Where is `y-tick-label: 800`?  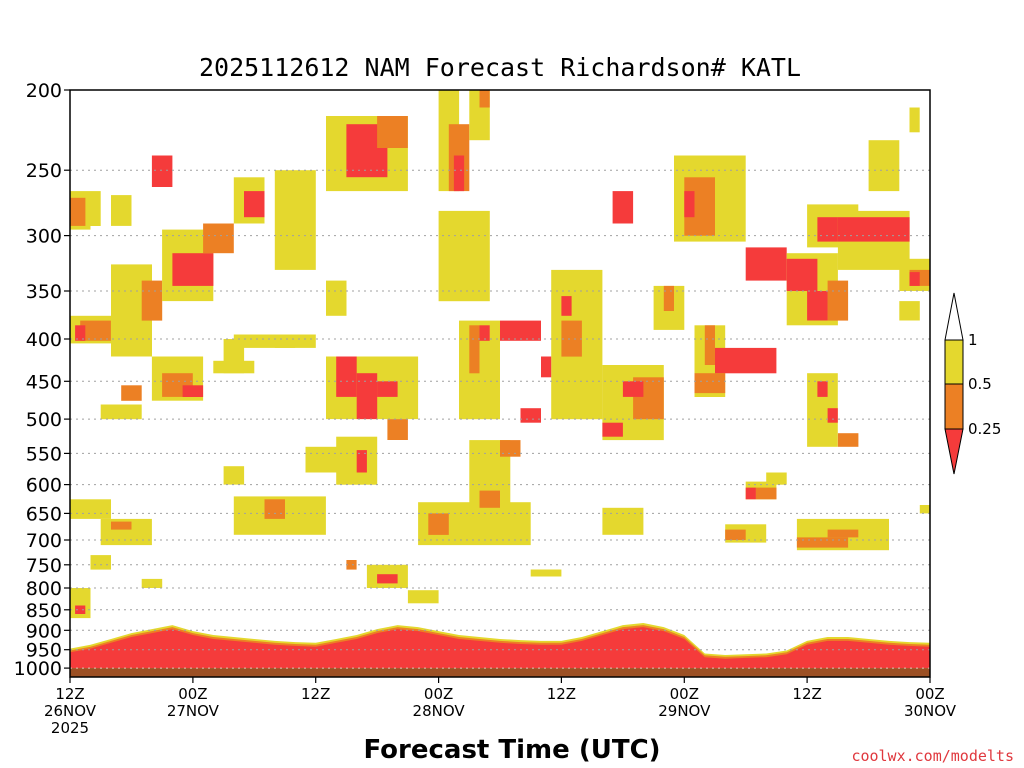
y-tick-label: 800 is located at coordinates (44, 589).